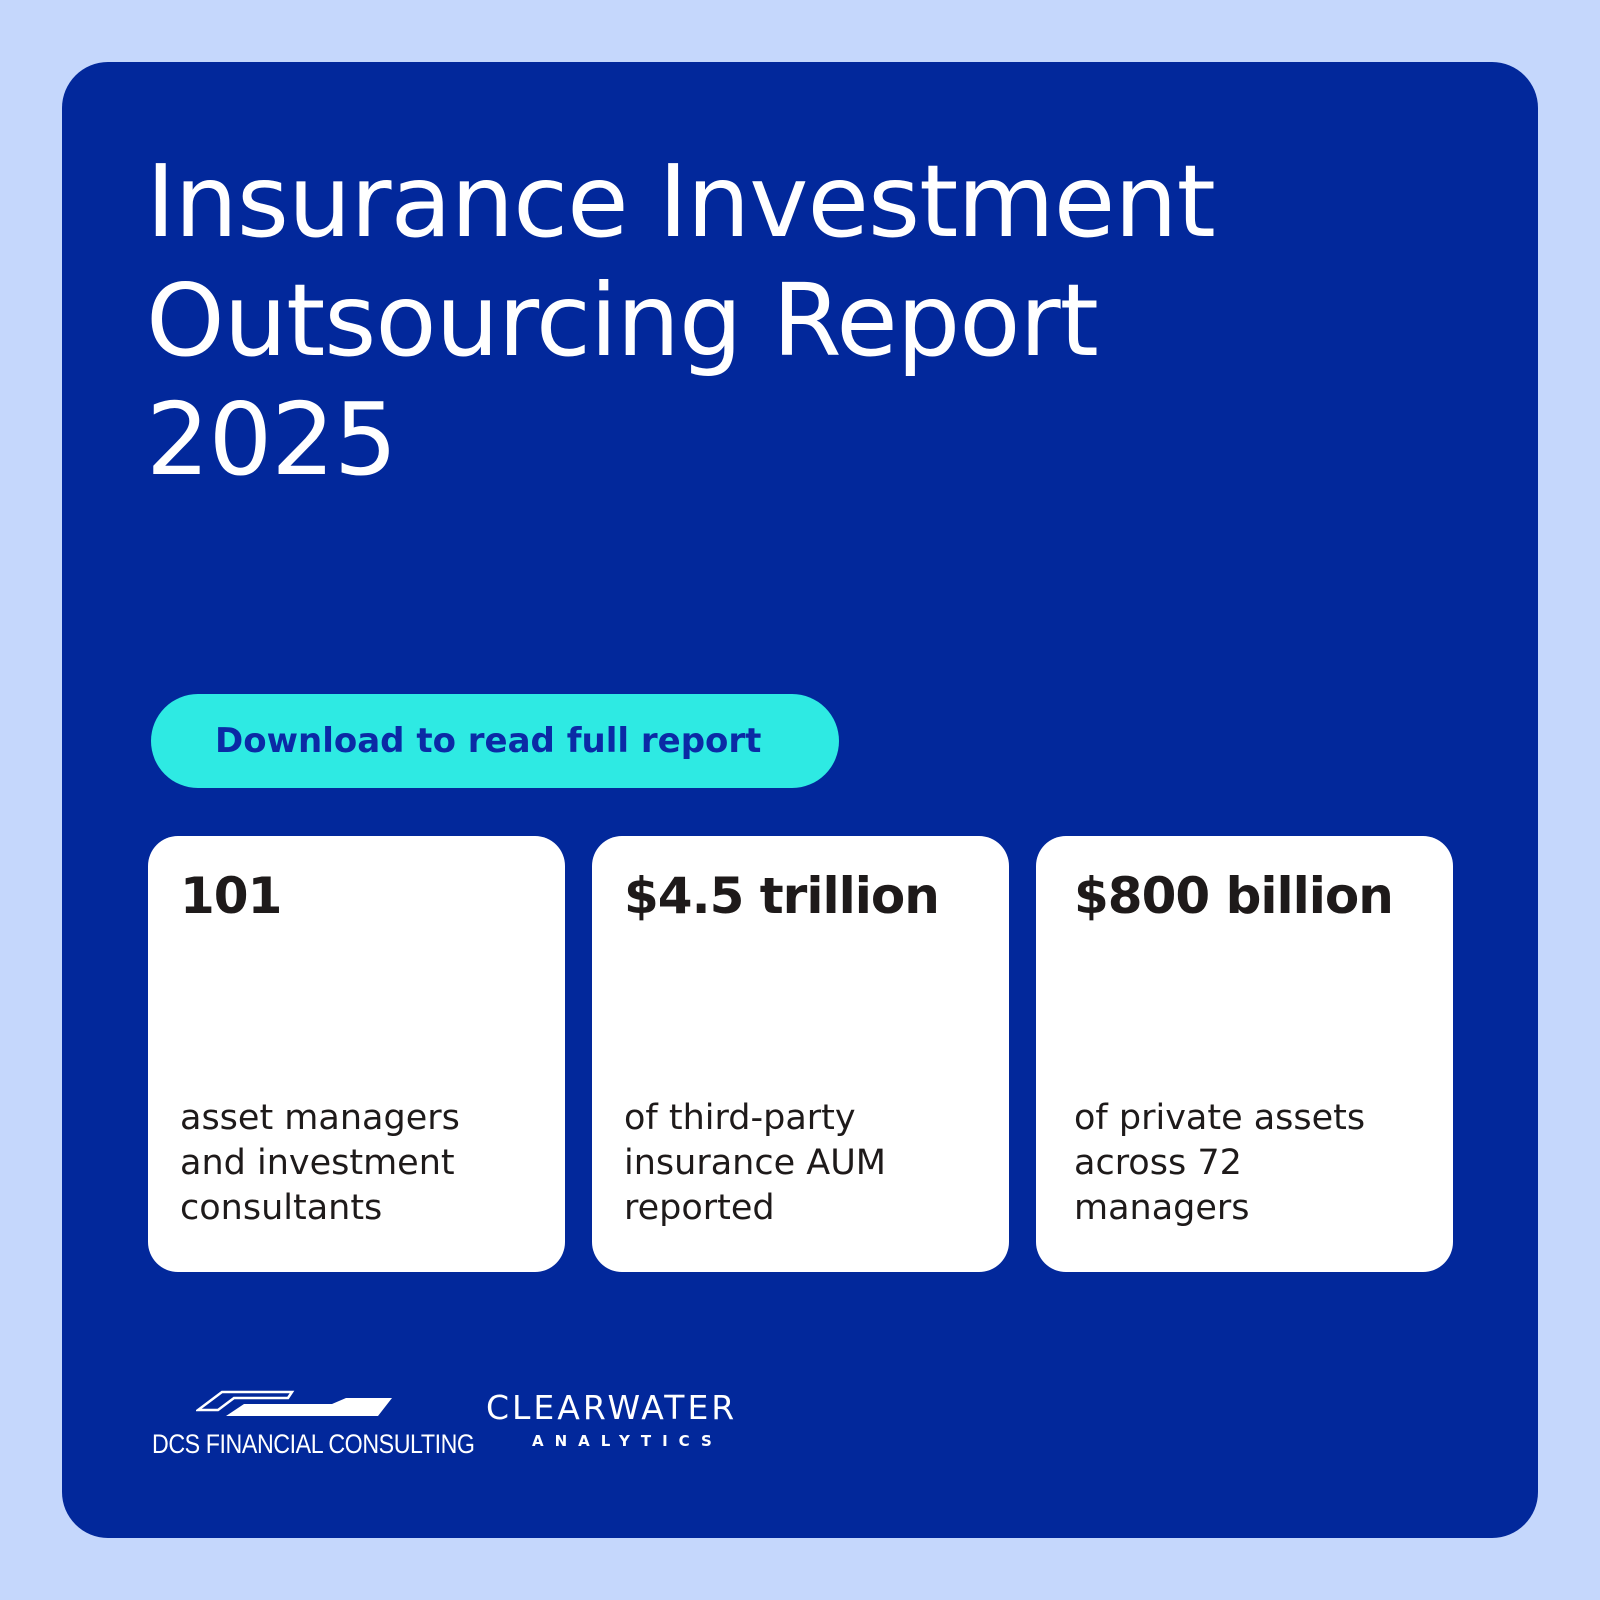  Describe the element at coordinates (320, 1118) in the screenshot. I see `stat-description-line: asset managers` at that location.